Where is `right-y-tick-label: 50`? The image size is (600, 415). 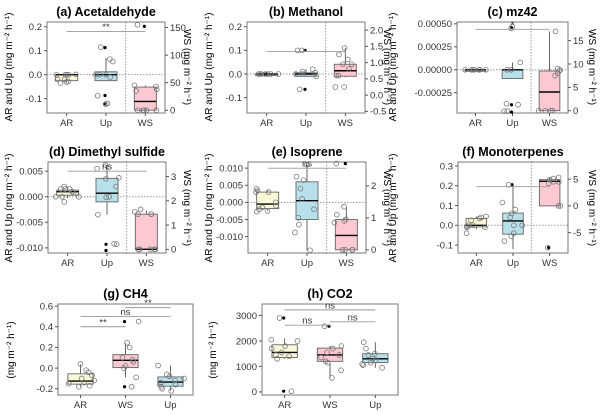
right-y-tick-label: 50 is located at coordinates (175, 83).